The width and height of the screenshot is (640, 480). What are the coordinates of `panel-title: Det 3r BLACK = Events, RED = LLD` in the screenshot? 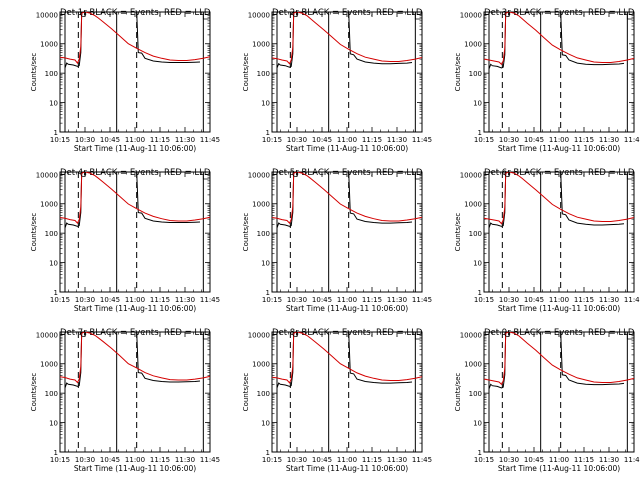 It's located at (559, 13).